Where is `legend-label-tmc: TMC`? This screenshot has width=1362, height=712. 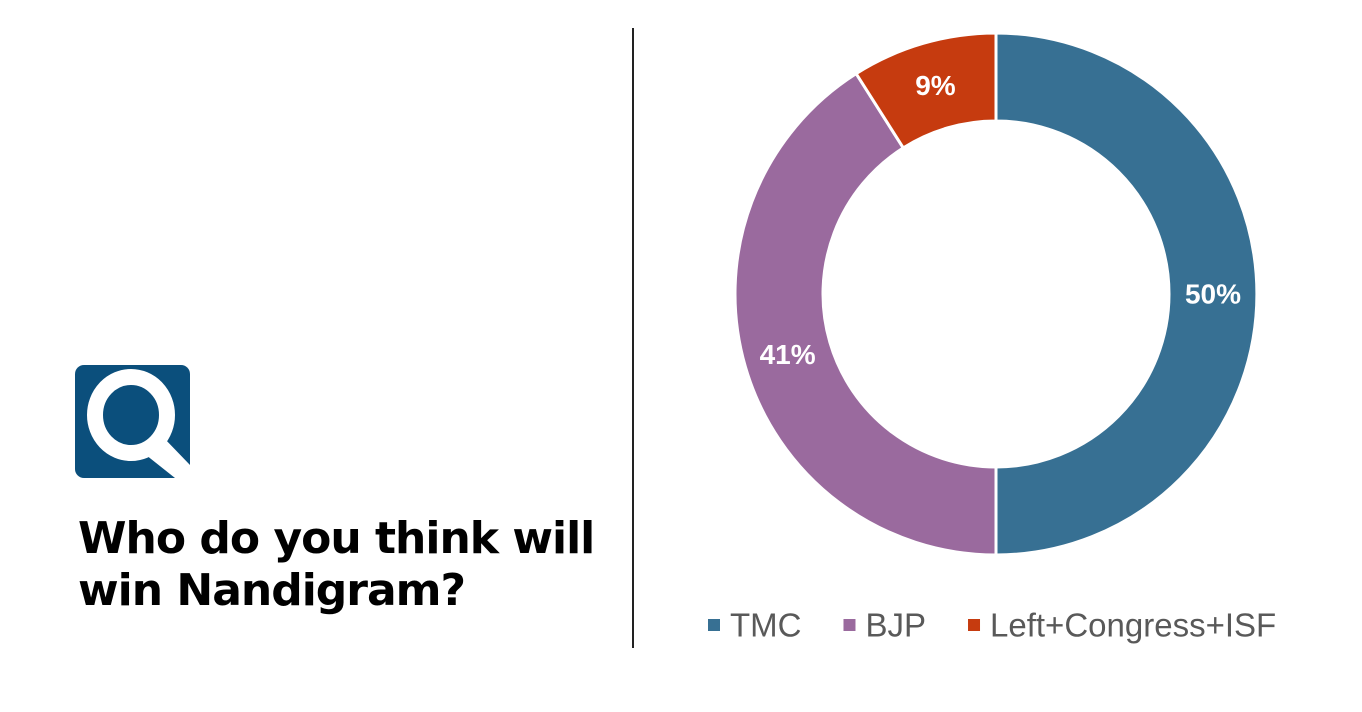
legend-label-tmc: TMC is located at coordinates (765, 625).